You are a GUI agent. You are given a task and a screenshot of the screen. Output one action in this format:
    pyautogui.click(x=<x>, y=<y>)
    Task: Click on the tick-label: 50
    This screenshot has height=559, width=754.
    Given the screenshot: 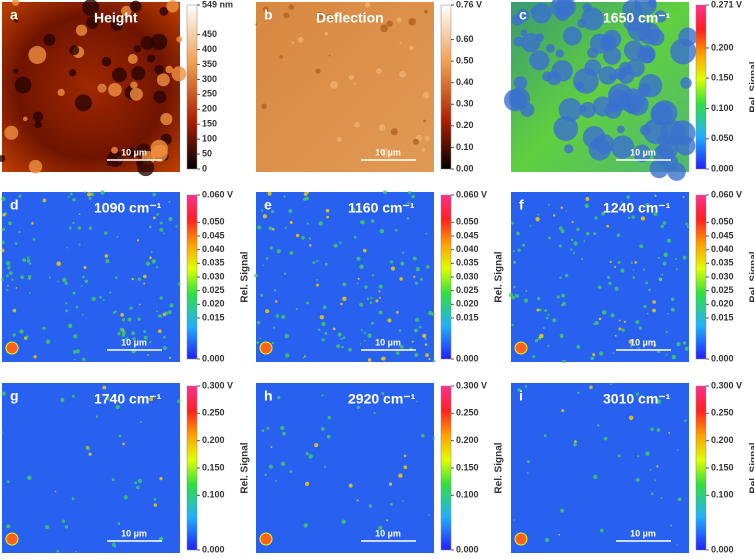 What is the action you would take?
    pyautogui.click(x=207, y=153)
    